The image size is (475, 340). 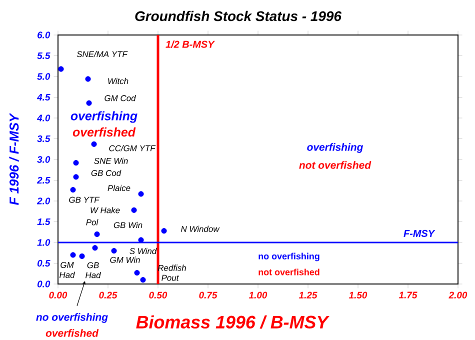 What do you see at coordinates (43, 242) in the screenshot?
I see `y-tick-label: 1.0` at bounding box center [43, 242].